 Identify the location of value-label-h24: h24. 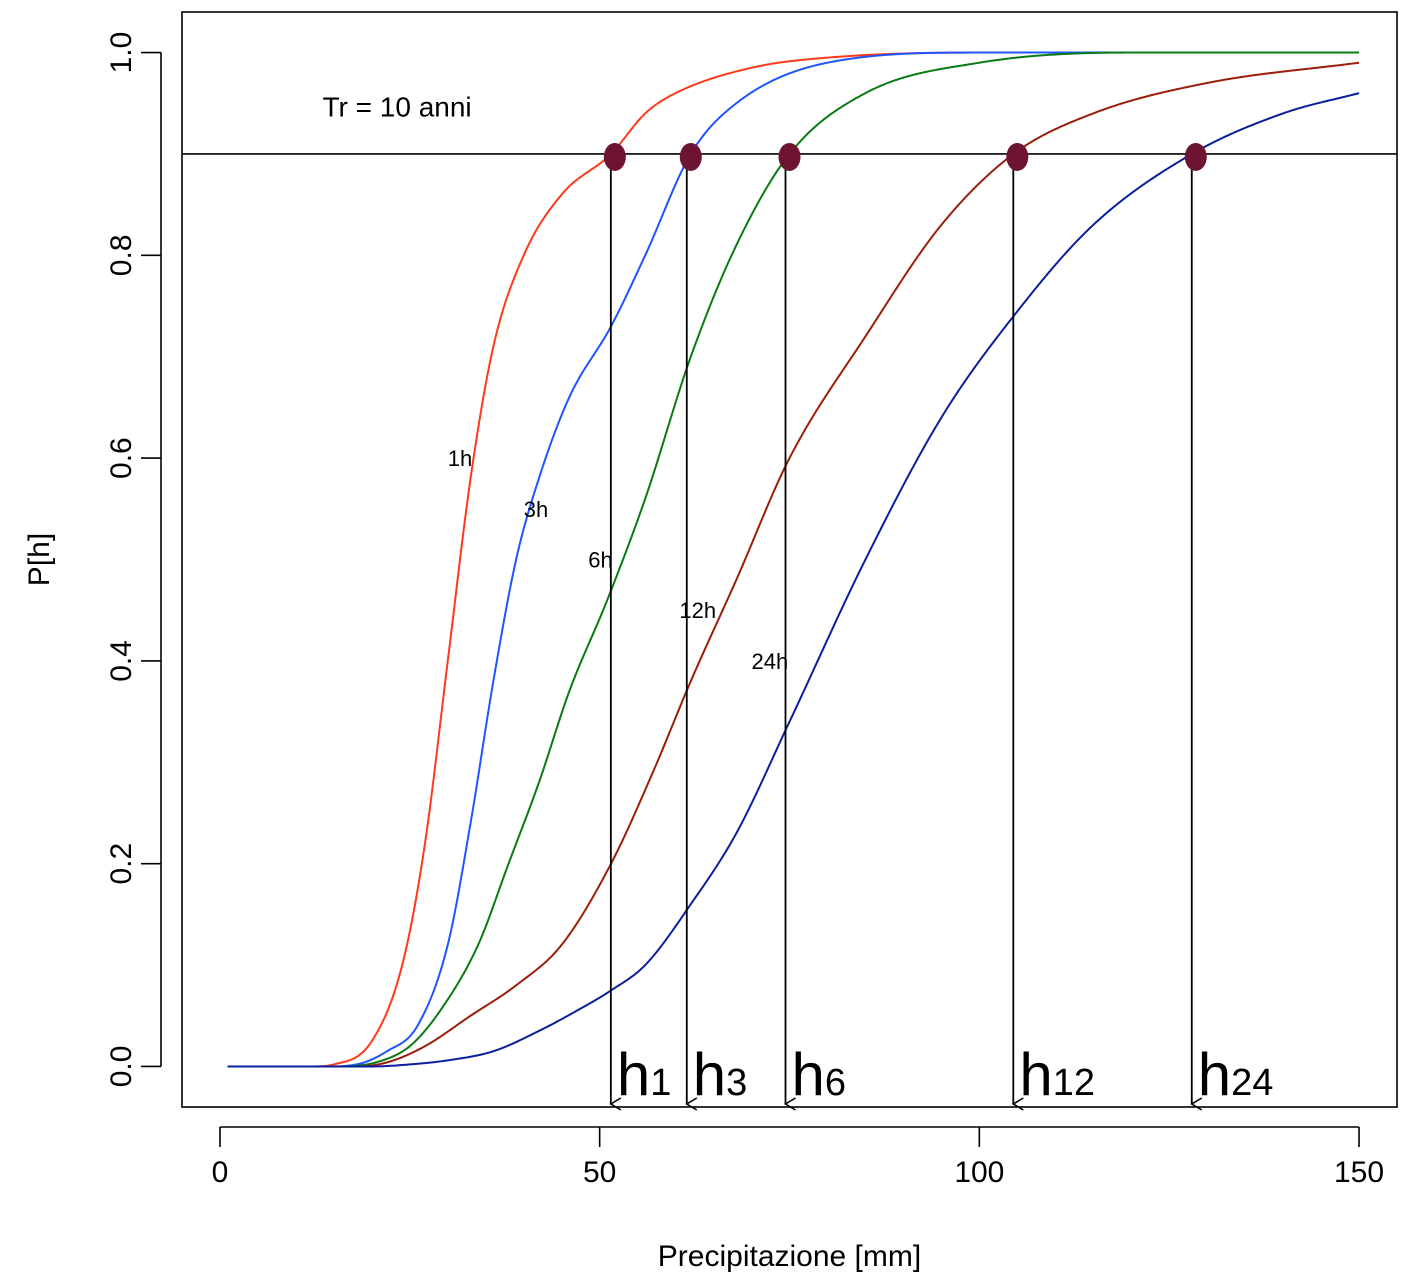
(1236, 1074).